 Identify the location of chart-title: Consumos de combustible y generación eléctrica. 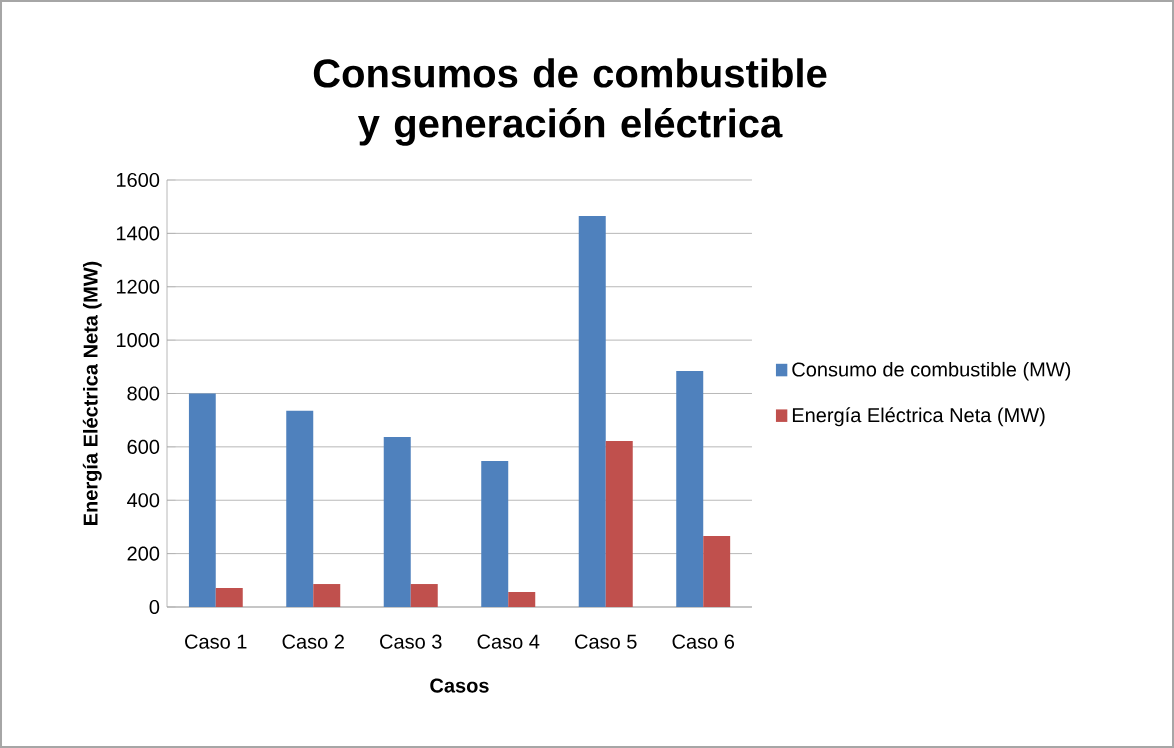
(570, 102).